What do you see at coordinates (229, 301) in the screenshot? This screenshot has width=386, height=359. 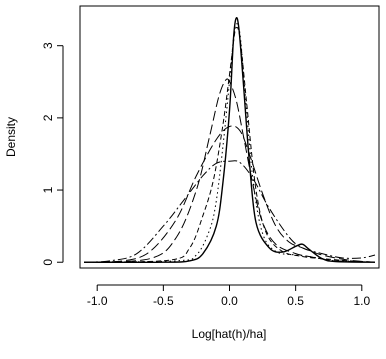 I see `x-tick-label: 0.0` at bounding box center [229, 301].